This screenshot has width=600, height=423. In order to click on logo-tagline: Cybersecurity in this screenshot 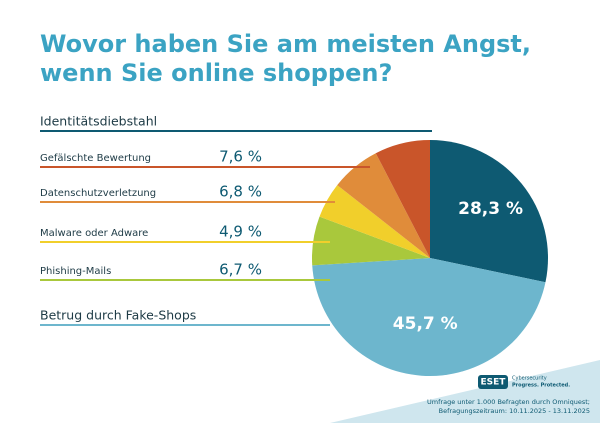, I will do `click(529, 379)`.